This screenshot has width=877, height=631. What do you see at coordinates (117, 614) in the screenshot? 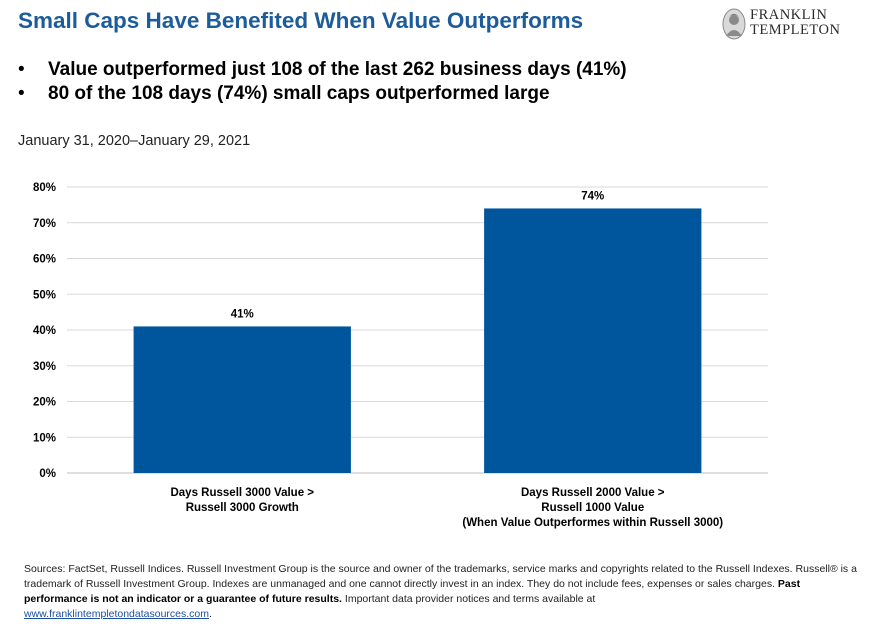
I see `data-sources-link: www.franklintempletondatasources.com` at bounding box center [117, 614].